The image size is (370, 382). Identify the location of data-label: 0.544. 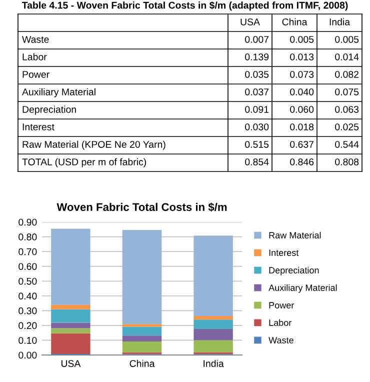
(347, 144).